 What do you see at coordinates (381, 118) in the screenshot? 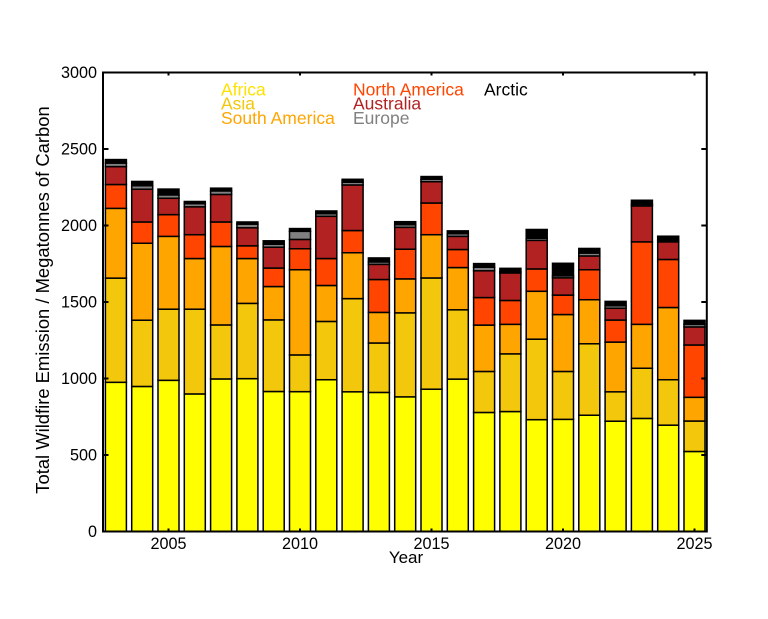
I see `svg-text: Europe` at bounding box center [381, 118].